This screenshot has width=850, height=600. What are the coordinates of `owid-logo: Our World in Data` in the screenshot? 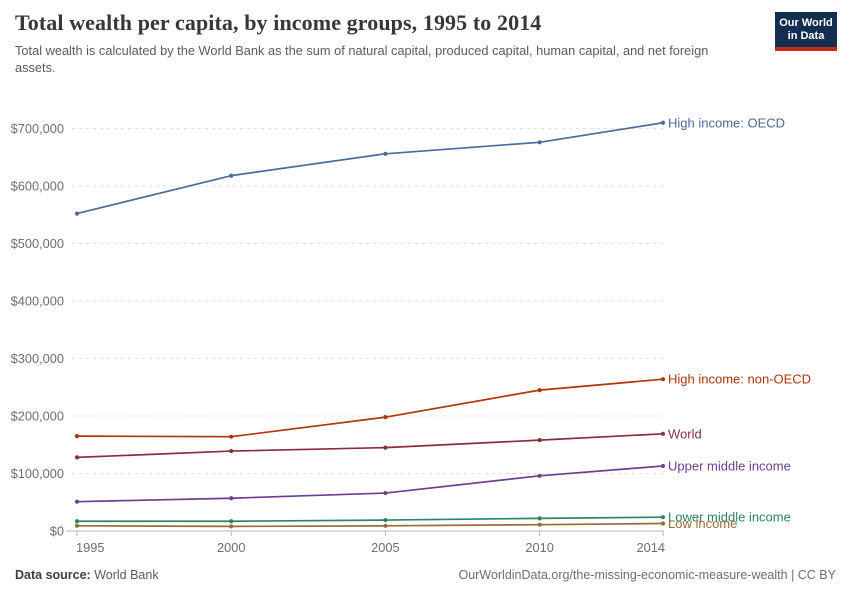 It's located at (806, 31).